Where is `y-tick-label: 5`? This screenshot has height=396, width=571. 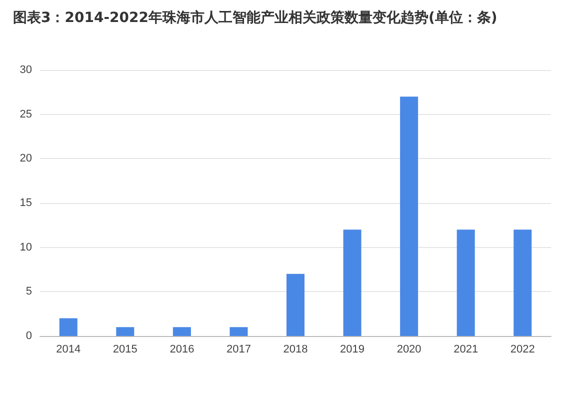
y-tick-label: 5 is located at coordinates (29, 292).